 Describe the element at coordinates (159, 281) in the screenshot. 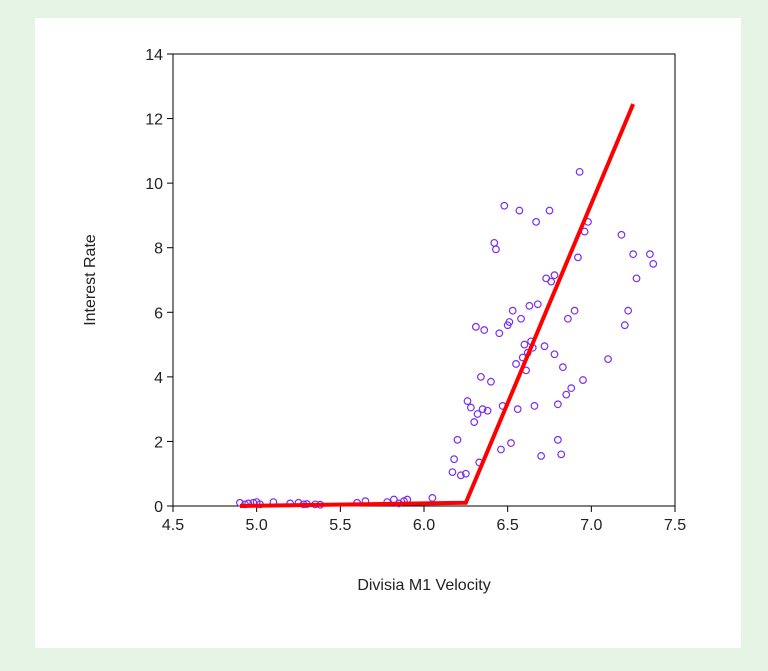

I see `y-axis: 0 2 4 6 8 10 12 14` at that location.